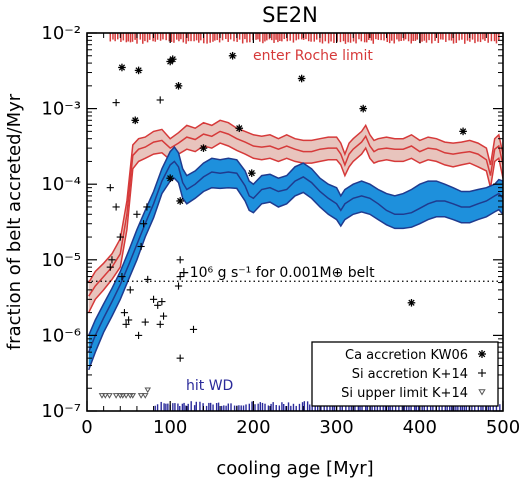 This screenshot has width=520, height=479. Describe the element at coordinates (61, 109) in the screenshot. I see `y-tick-label: 10⁻³` at that location.